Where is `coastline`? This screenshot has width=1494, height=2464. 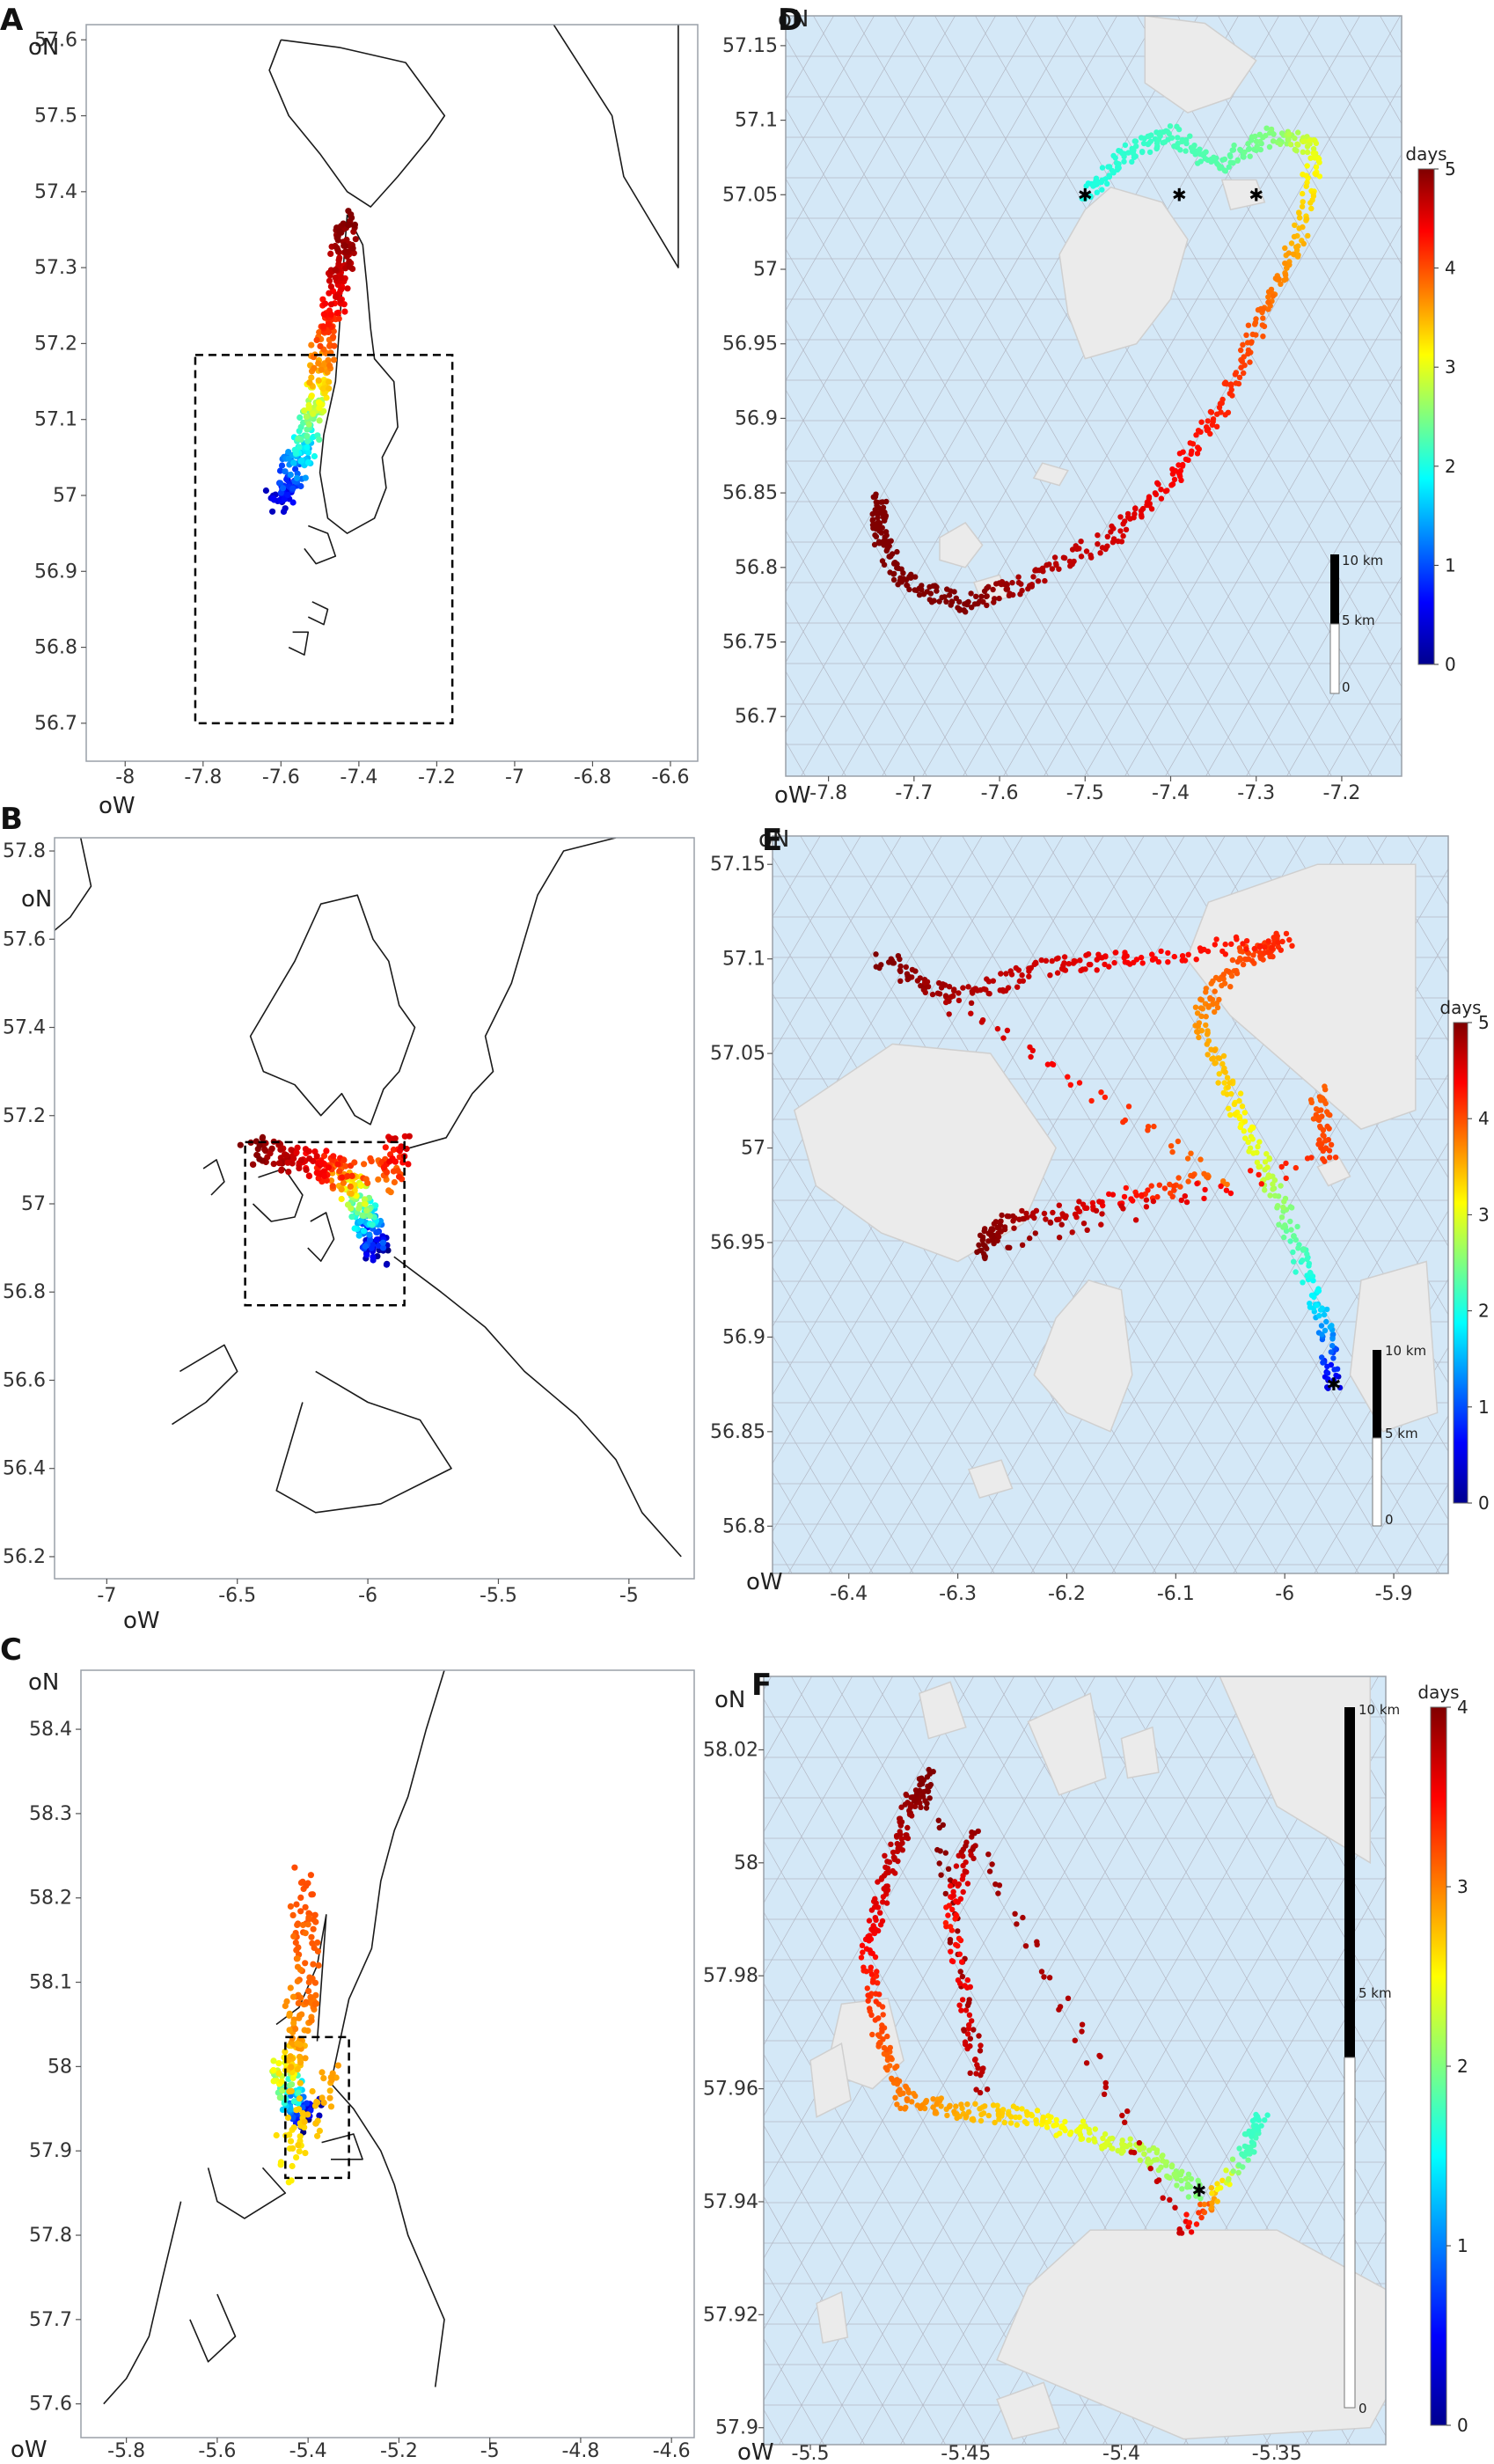 coastline is located at coordinates (318, 614).